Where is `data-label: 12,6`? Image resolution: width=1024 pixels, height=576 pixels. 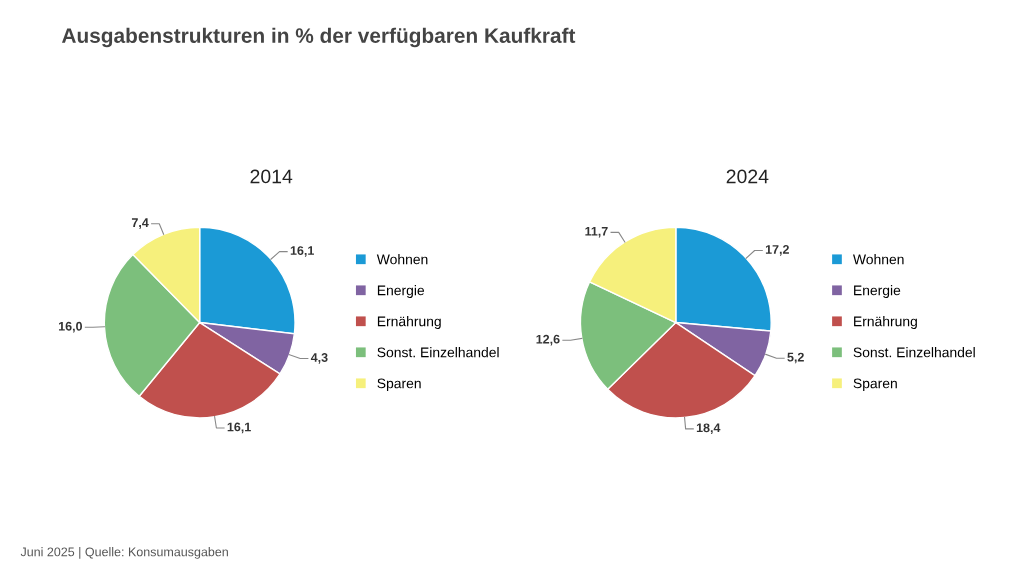 data-label: 12,6 is located at coordinates (548, 340).